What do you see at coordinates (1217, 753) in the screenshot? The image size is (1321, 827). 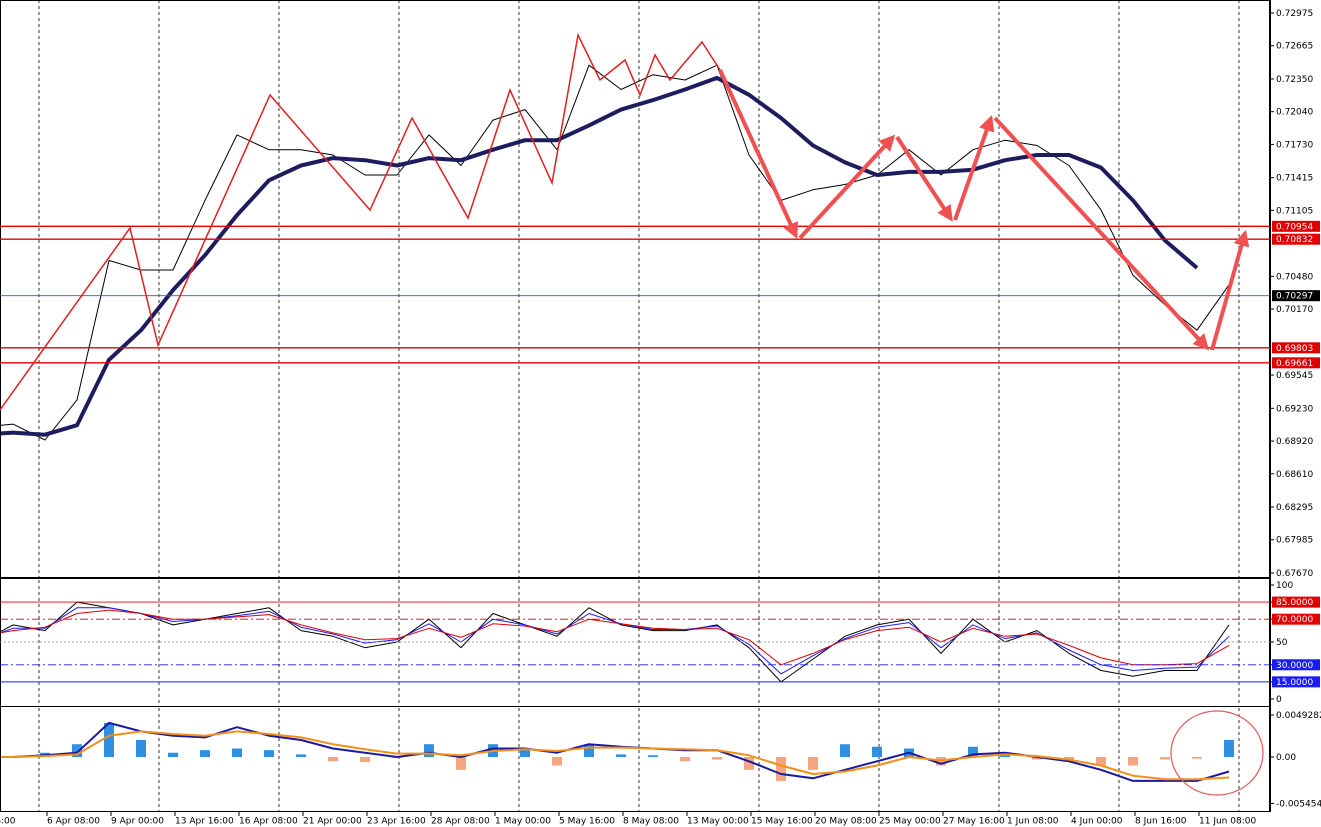 I see `highlight-ellipse` at bounding box center [1217, 753].